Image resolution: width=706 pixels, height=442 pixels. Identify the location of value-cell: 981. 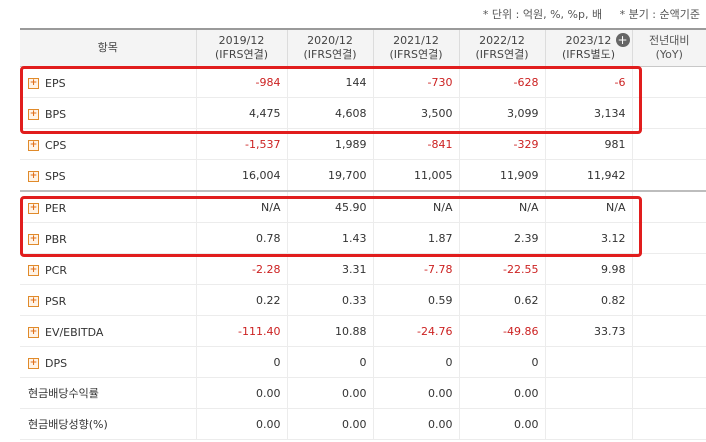
(588, 144).